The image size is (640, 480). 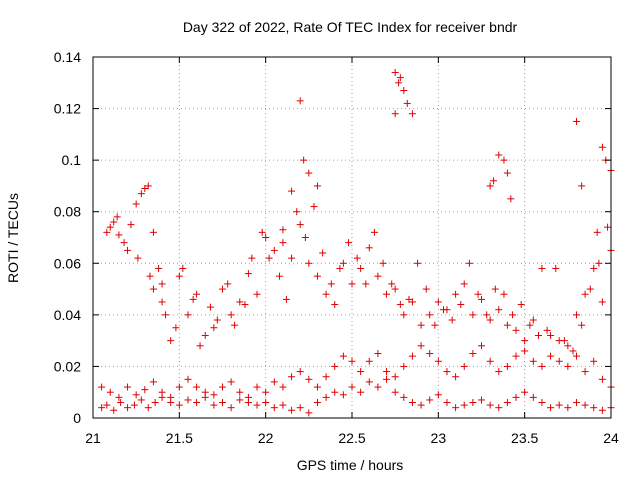 What do you see at coordinates (439, 438) in the screenshot?
I see `x-tick-label: 23` at bounding box center [439, 438].